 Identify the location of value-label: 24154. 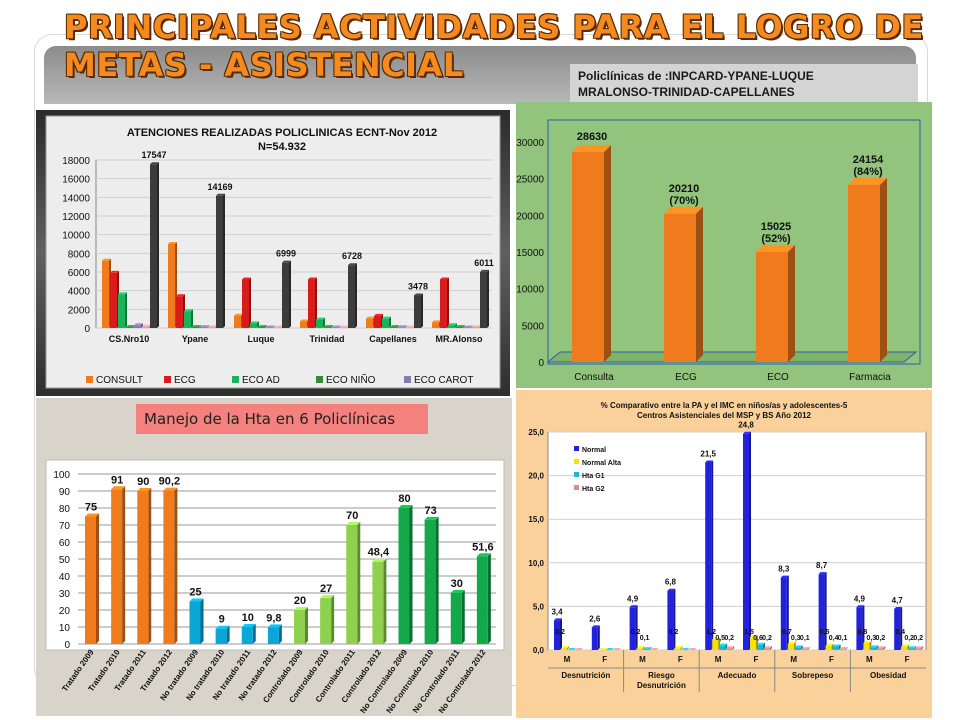
(868, 160).